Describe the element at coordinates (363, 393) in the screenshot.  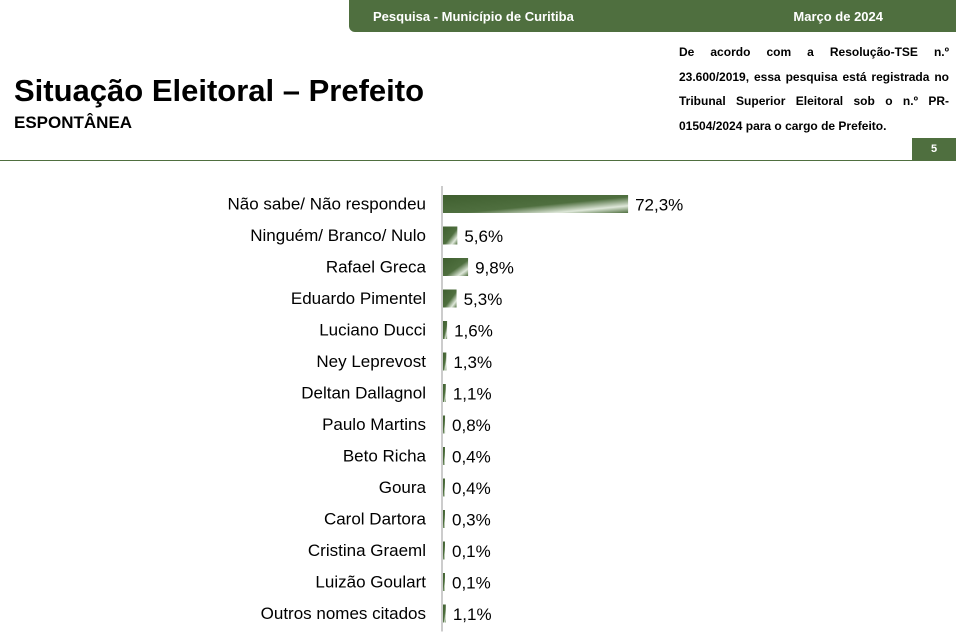
I see `category-label: Deltan Dallagnol` at that location.